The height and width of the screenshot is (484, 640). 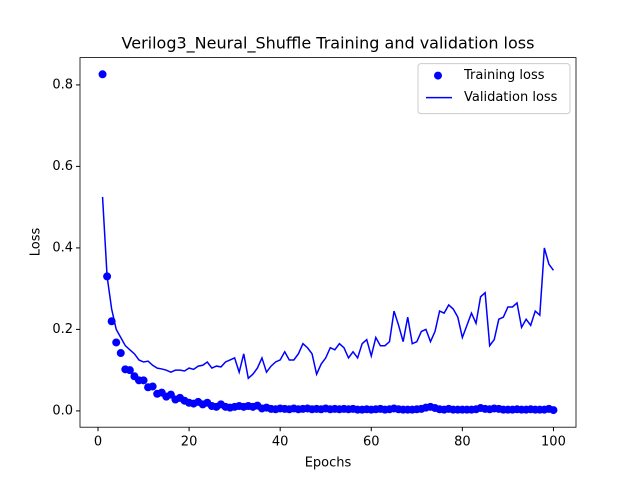 I want to click on y-tick-label: 0.8, so click(x=62, y=84).